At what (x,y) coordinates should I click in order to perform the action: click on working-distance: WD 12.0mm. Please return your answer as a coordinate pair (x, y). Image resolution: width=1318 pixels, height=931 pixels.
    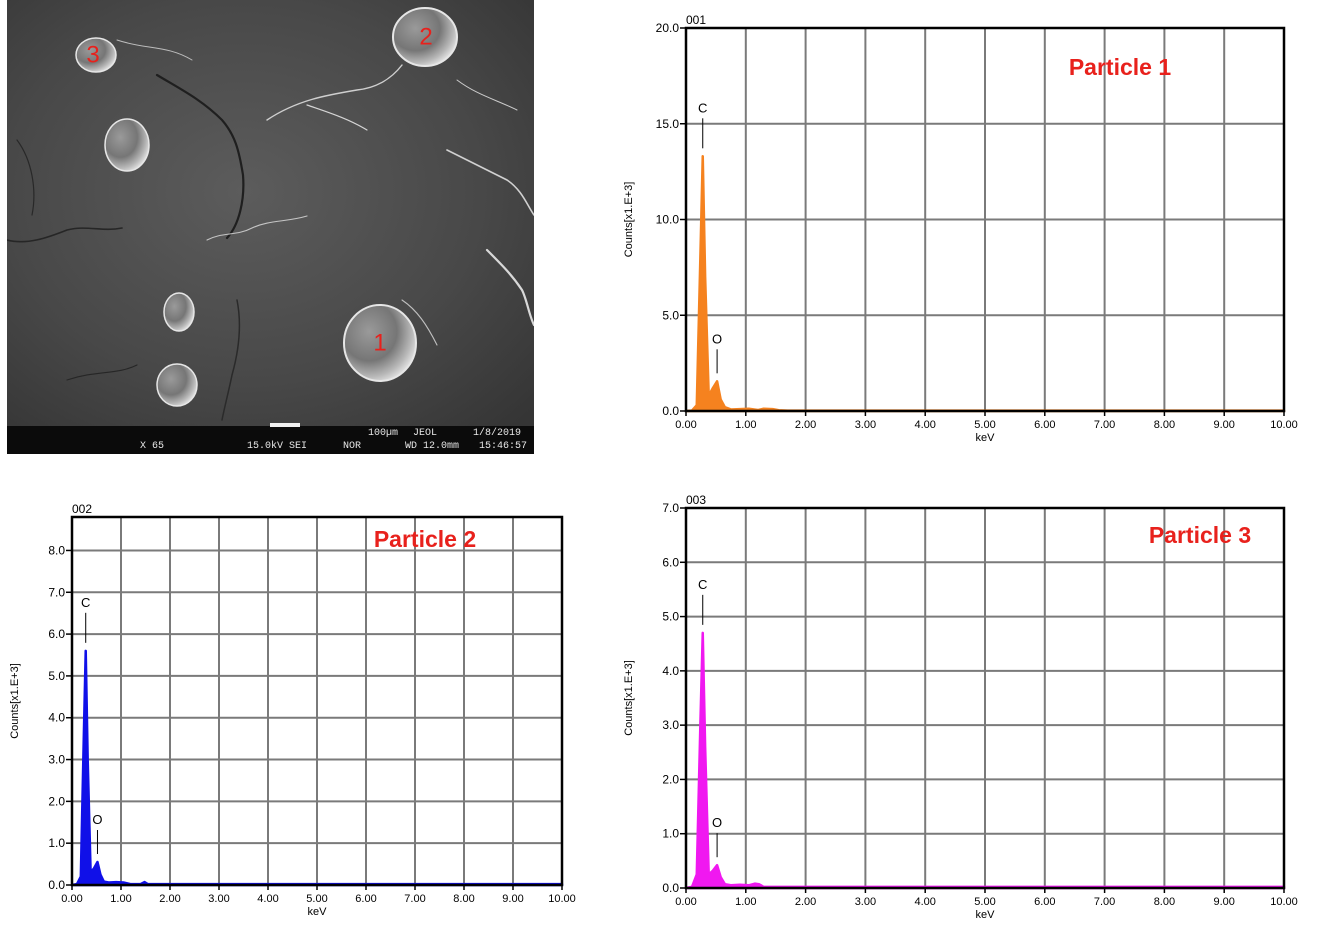
    Looking at the image, I should click on (432, 446).